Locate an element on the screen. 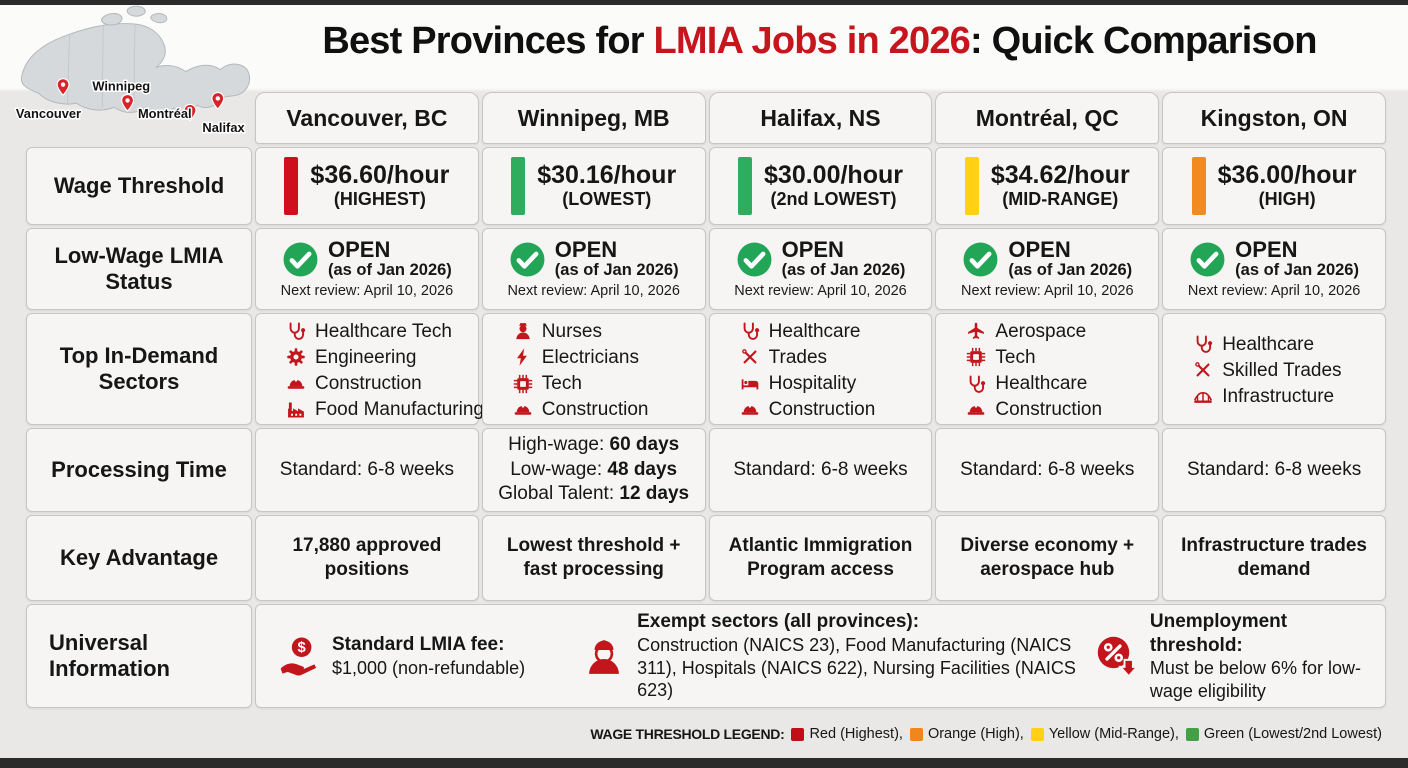 The image size is (1408, 768). row-label-sectors: Top In-Demand Sectors is located at coordinates (139, 369).